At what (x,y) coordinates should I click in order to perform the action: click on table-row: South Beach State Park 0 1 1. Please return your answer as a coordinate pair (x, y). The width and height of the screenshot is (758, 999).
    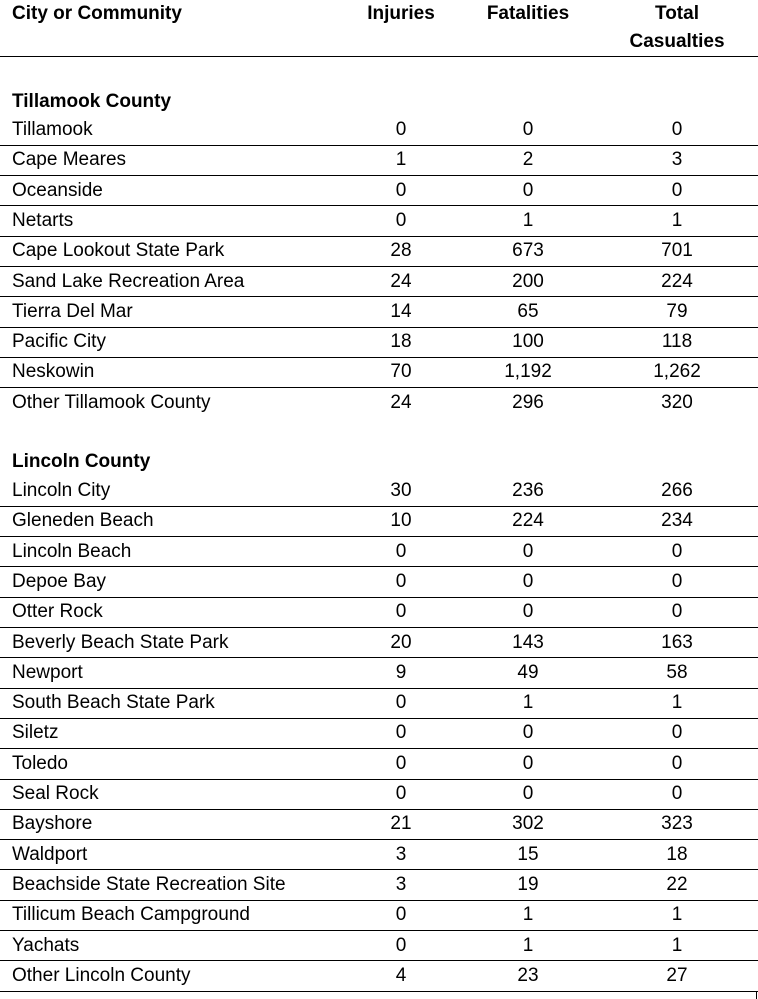
    Looking at the image, I should click on (379, 703).